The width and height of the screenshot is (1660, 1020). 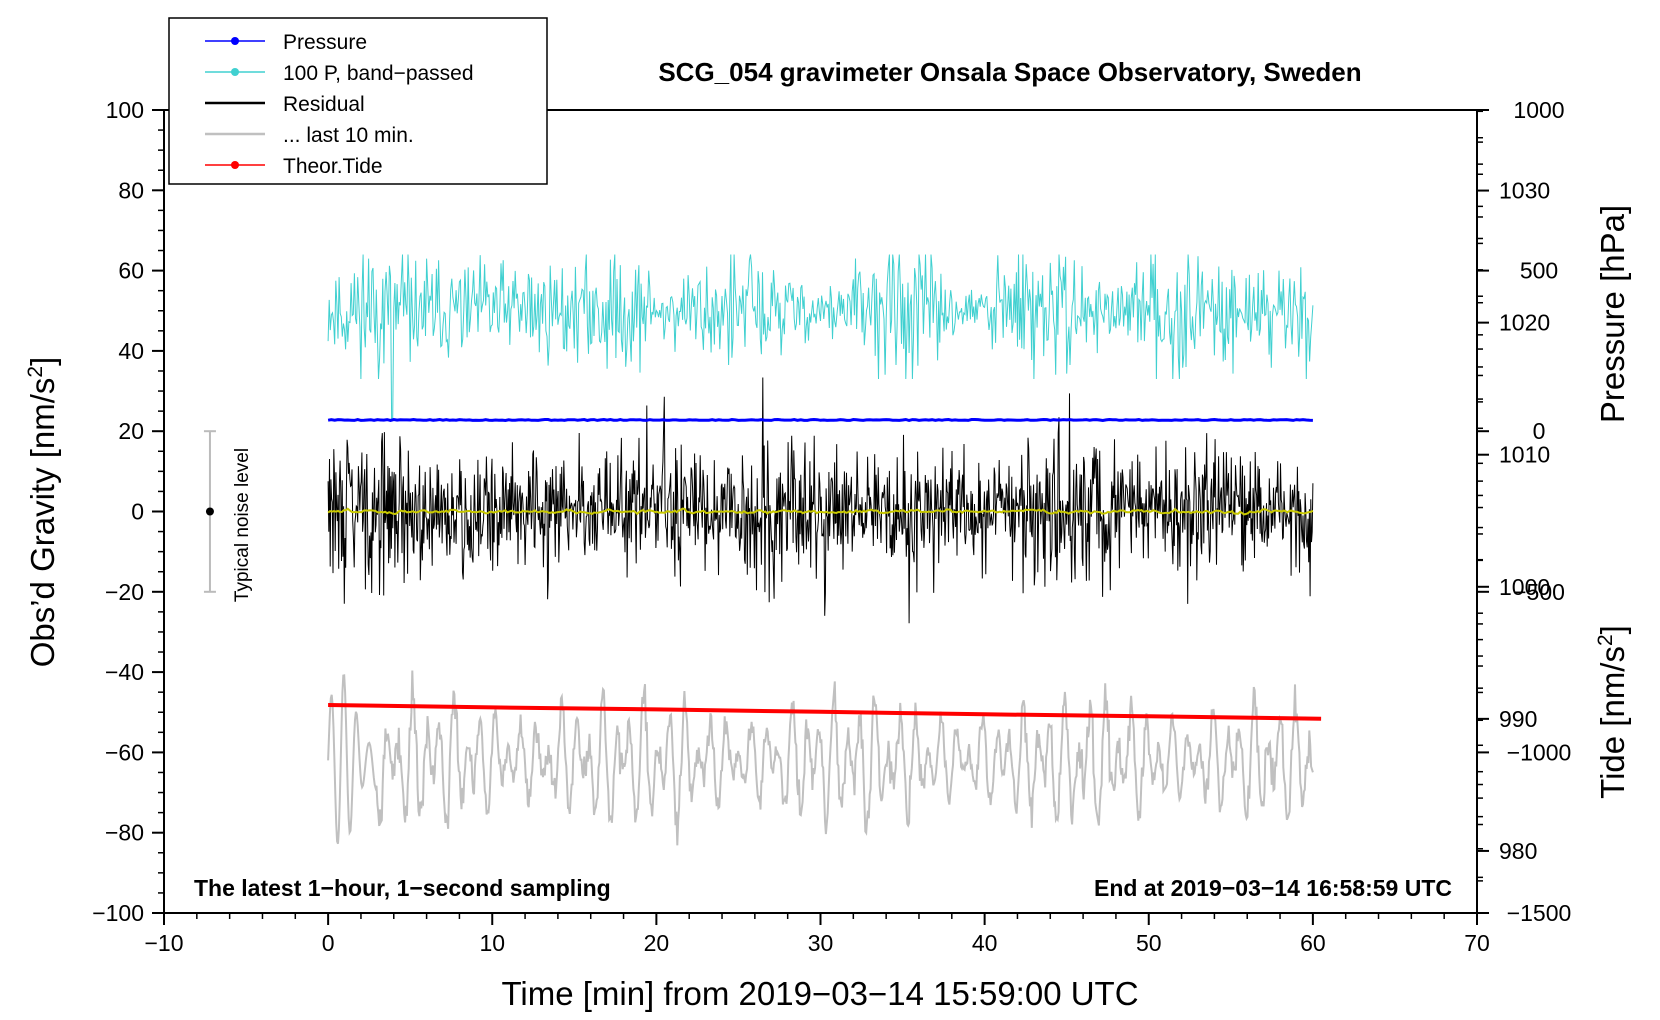 What do you see at coordinates (1524, 455) in the screenshot?
I see `pressure-tick-label: 1010` at bounding box center [1524, 455].